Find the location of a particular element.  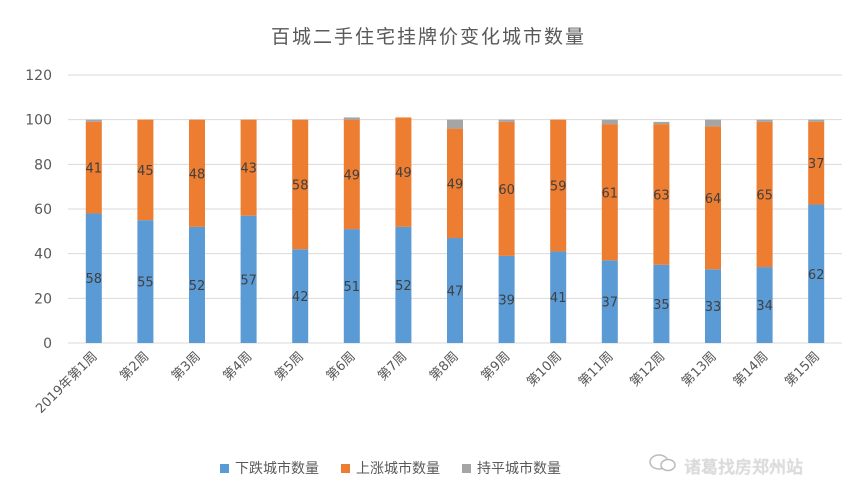

data-label: 65 is located at coordinates (764, 195).